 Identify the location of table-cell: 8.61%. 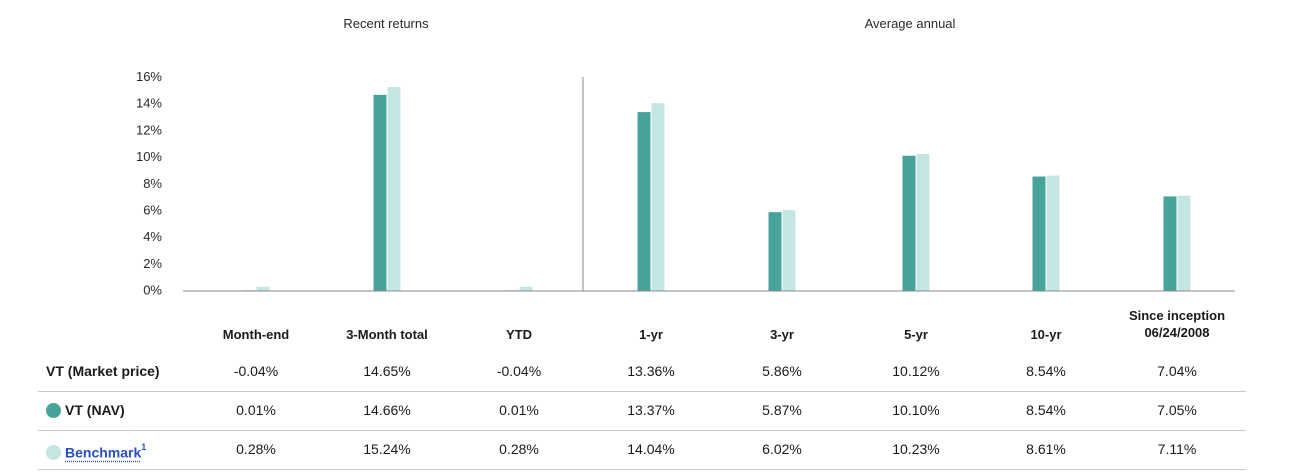
(1046, 449).